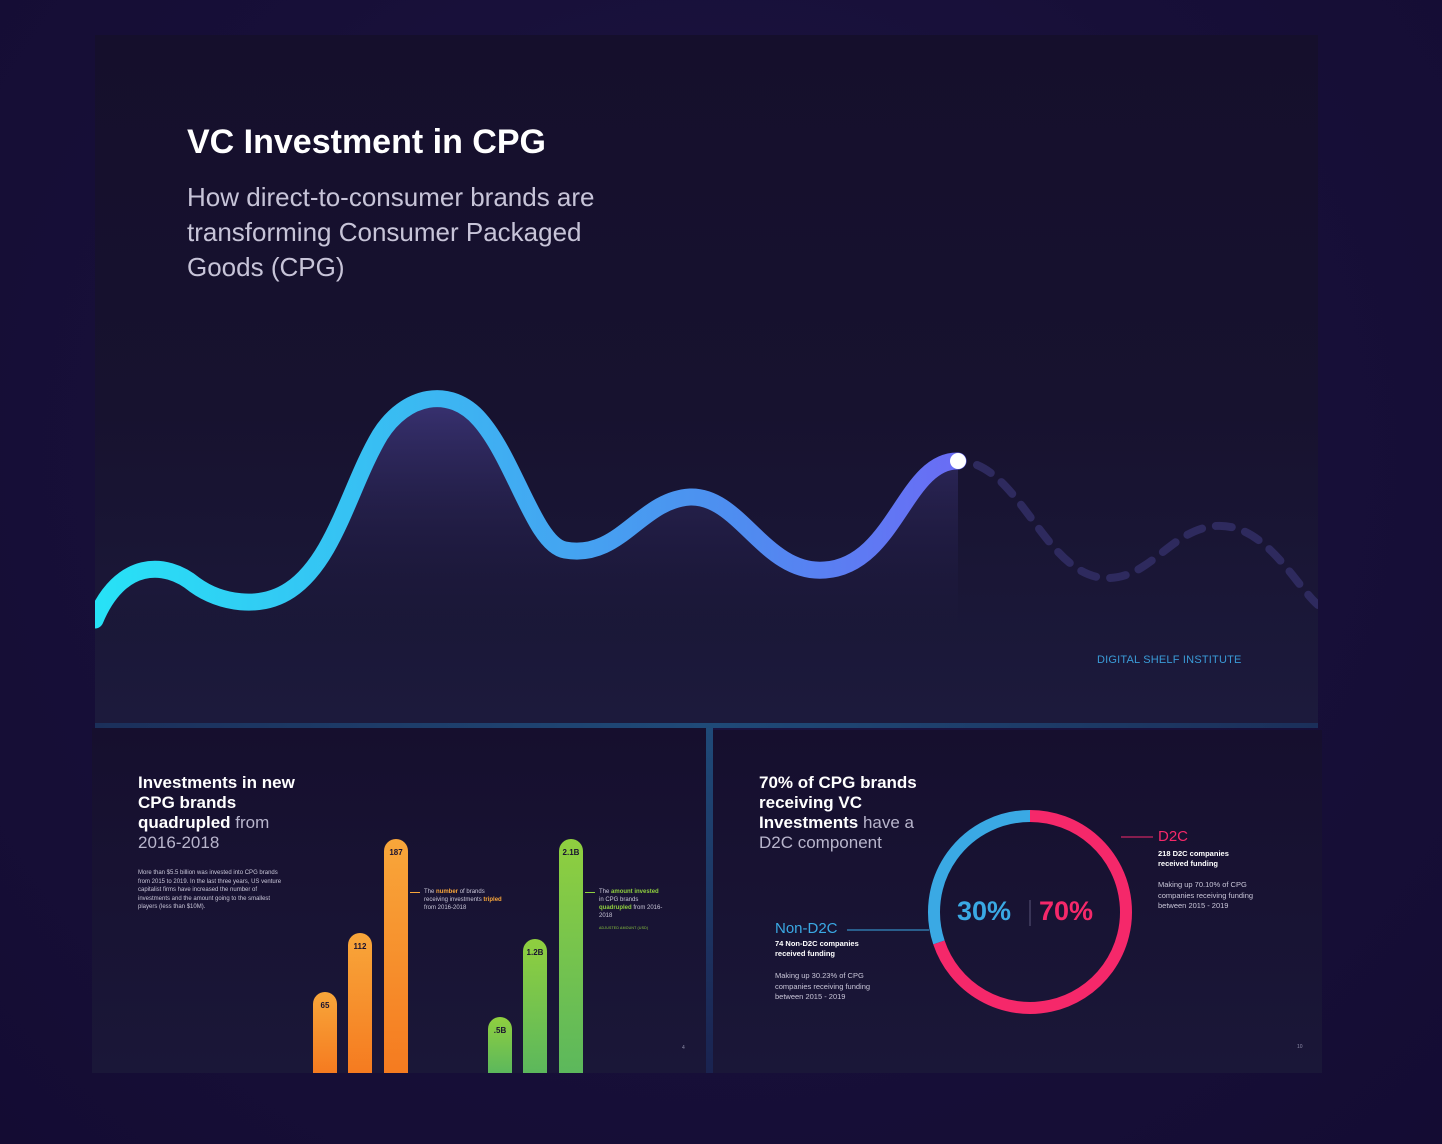 Image resolution: width=1442 pixels, height=1144 pixels. I want to click on main-title: VC Investment in CPG, so click(366, 142).